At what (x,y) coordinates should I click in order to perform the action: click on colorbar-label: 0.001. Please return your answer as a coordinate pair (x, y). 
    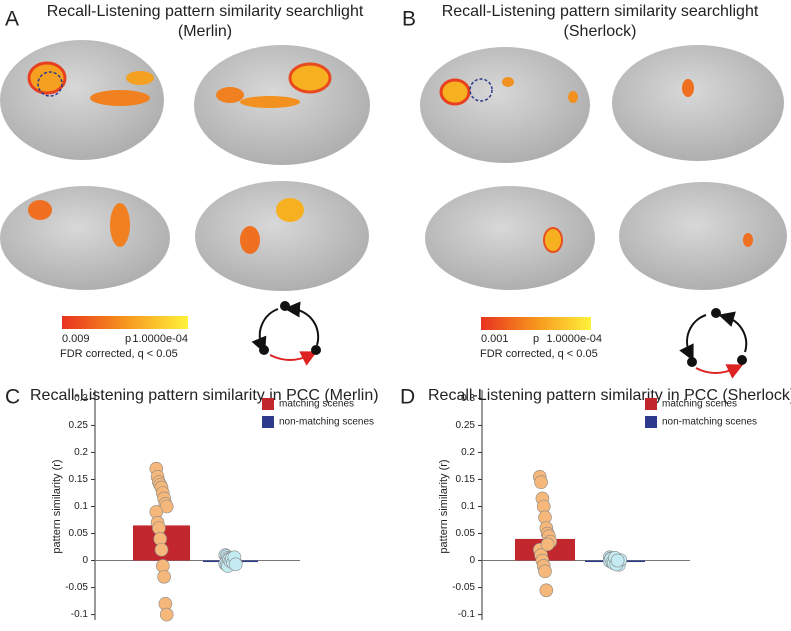
    Looking at the image, I should click on (495, 339).